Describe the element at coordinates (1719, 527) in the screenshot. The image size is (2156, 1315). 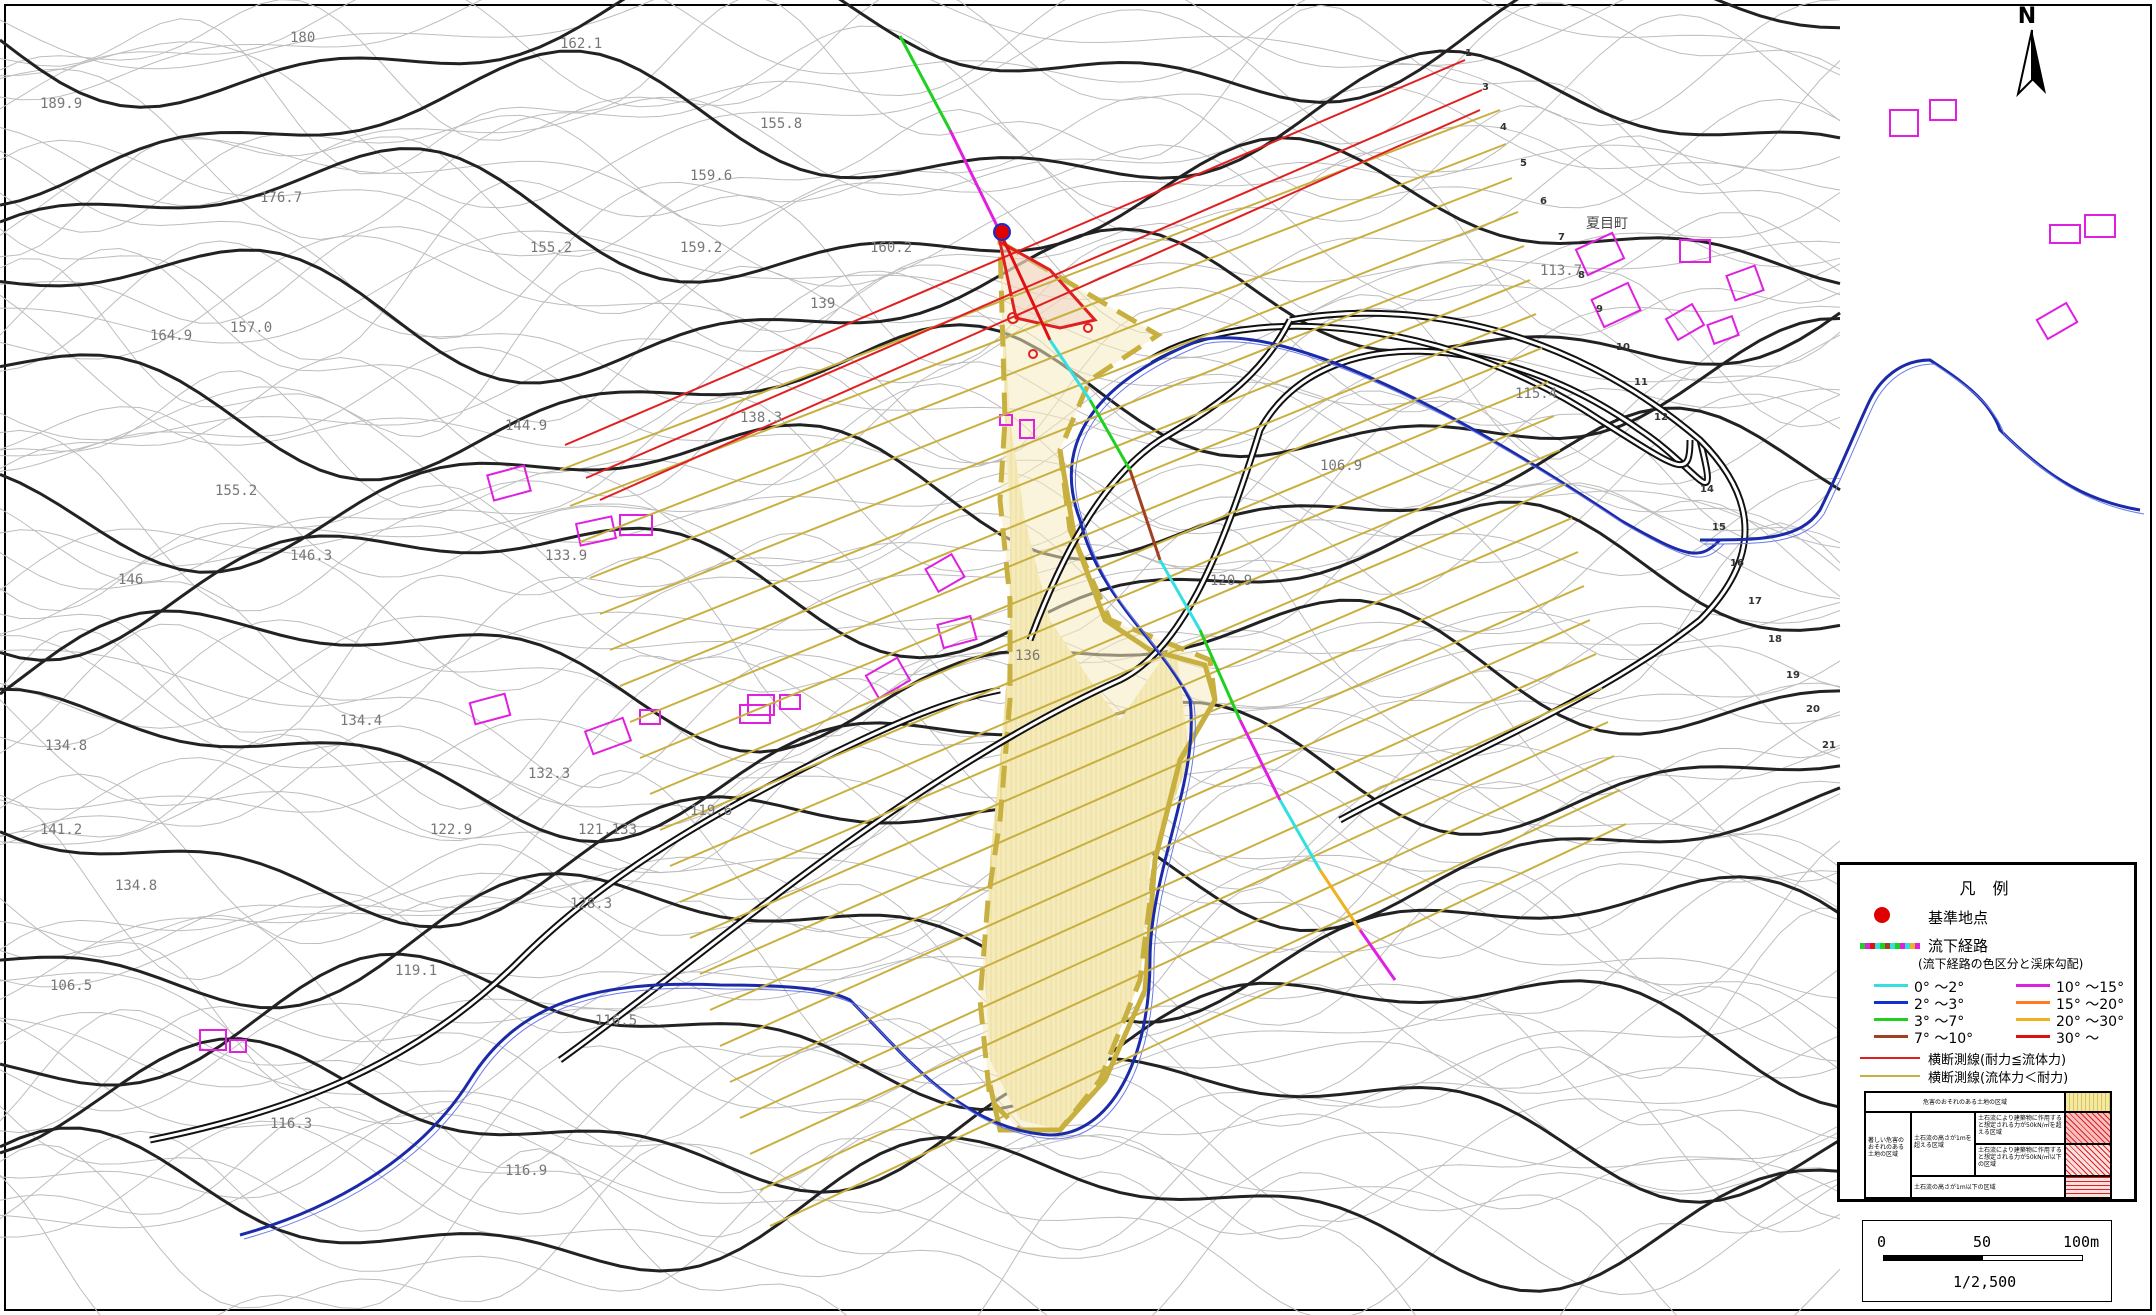
I see `cross-section-number: 15` at that location.